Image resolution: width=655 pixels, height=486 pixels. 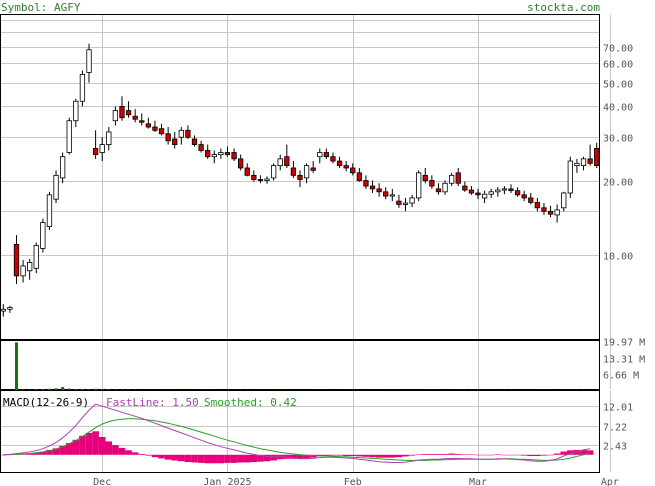 I want to click on x-axis-label: Feb, so click(x=353, y=481).